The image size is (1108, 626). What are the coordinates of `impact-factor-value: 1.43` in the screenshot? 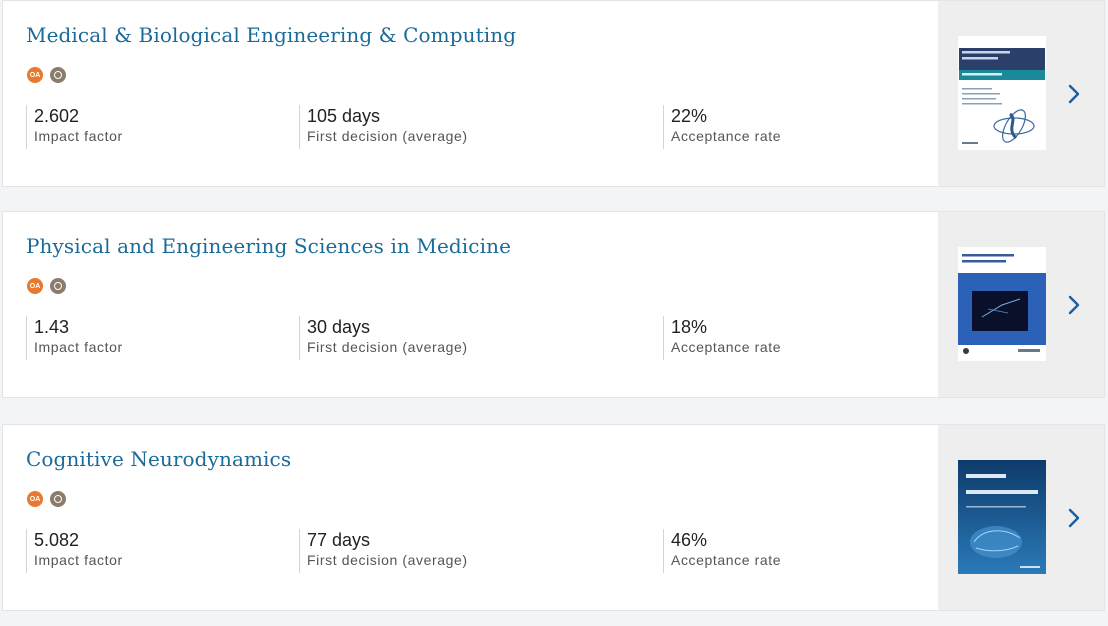 It's located at (52, 327).